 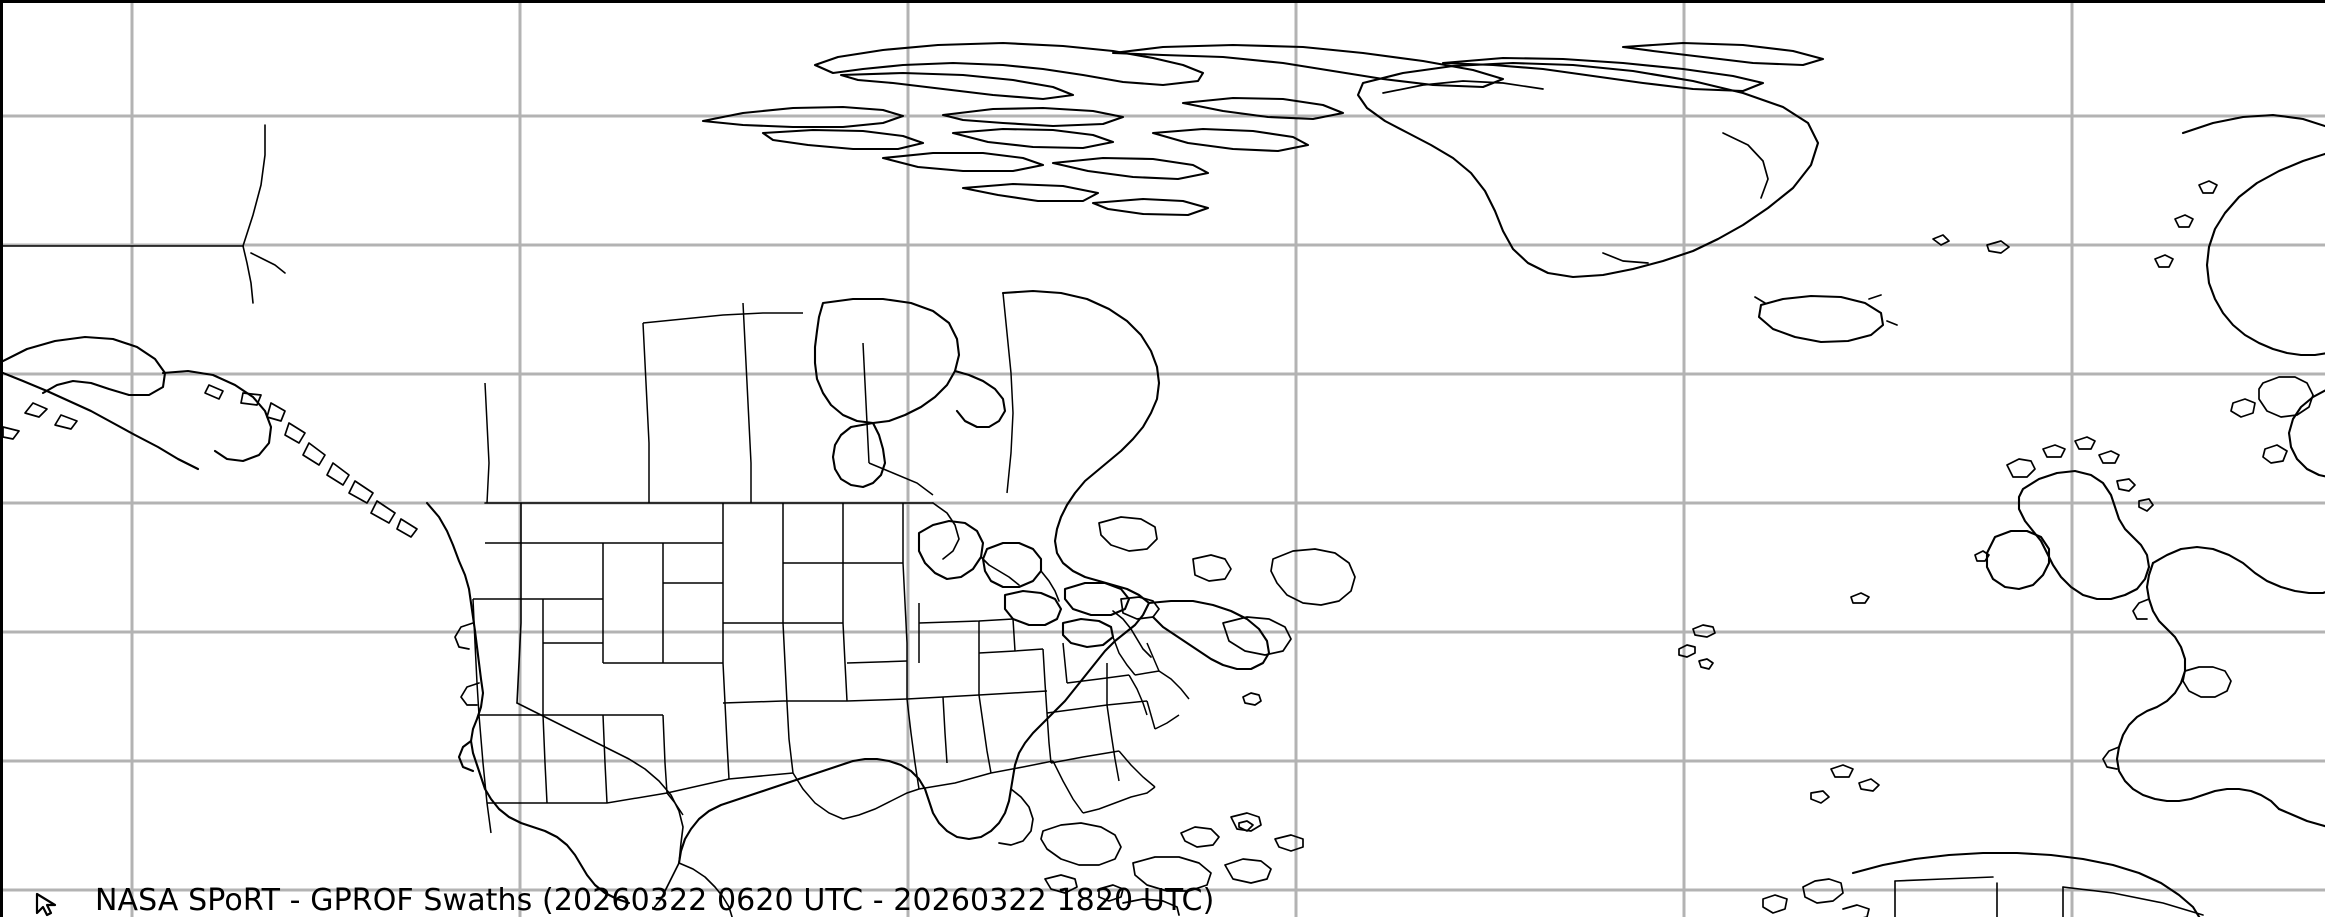 What do you see at coordinates (528, 703) in the screenshot?
I see `west-coast-north-america` at bounding box center [528, 703].